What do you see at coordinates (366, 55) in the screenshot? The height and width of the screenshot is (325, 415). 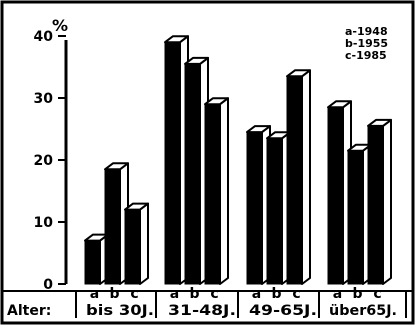 I see `legend-entry-c: c-1985` at bounding box center [366, 55].